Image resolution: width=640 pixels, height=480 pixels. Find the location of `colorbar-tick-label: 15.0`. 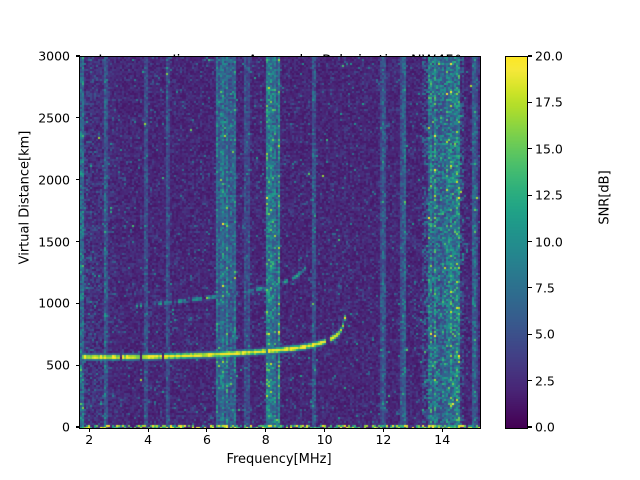

colorbar-tick-label: 15.0 is located at coordinates (549, 149).